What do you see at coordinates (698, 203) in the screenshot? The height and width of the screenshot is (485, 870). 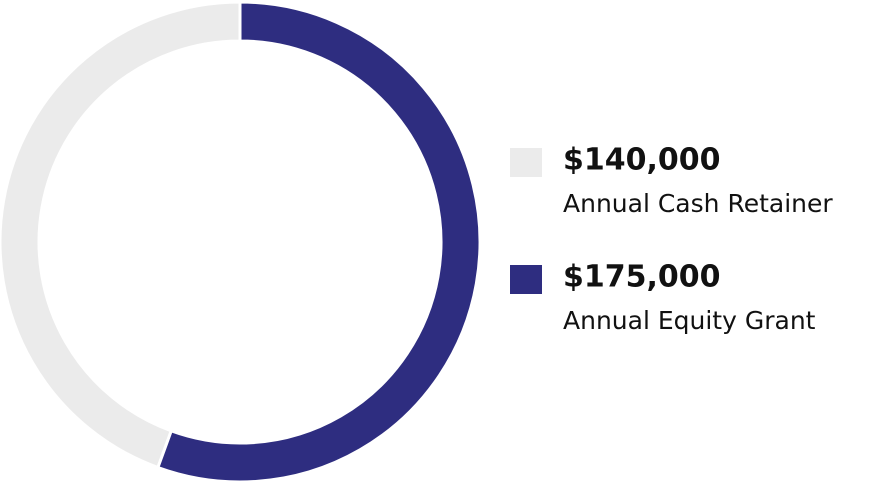 I see `legend-label: Annual Cash Retainer` at bounding box center [698, 203].